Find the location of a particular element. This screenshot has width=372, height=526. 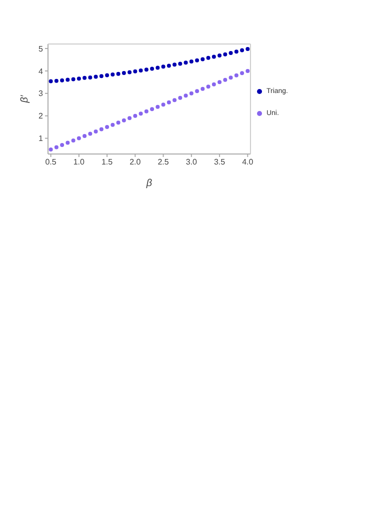

x-axis-title: β is located at coordinates (148, 183).